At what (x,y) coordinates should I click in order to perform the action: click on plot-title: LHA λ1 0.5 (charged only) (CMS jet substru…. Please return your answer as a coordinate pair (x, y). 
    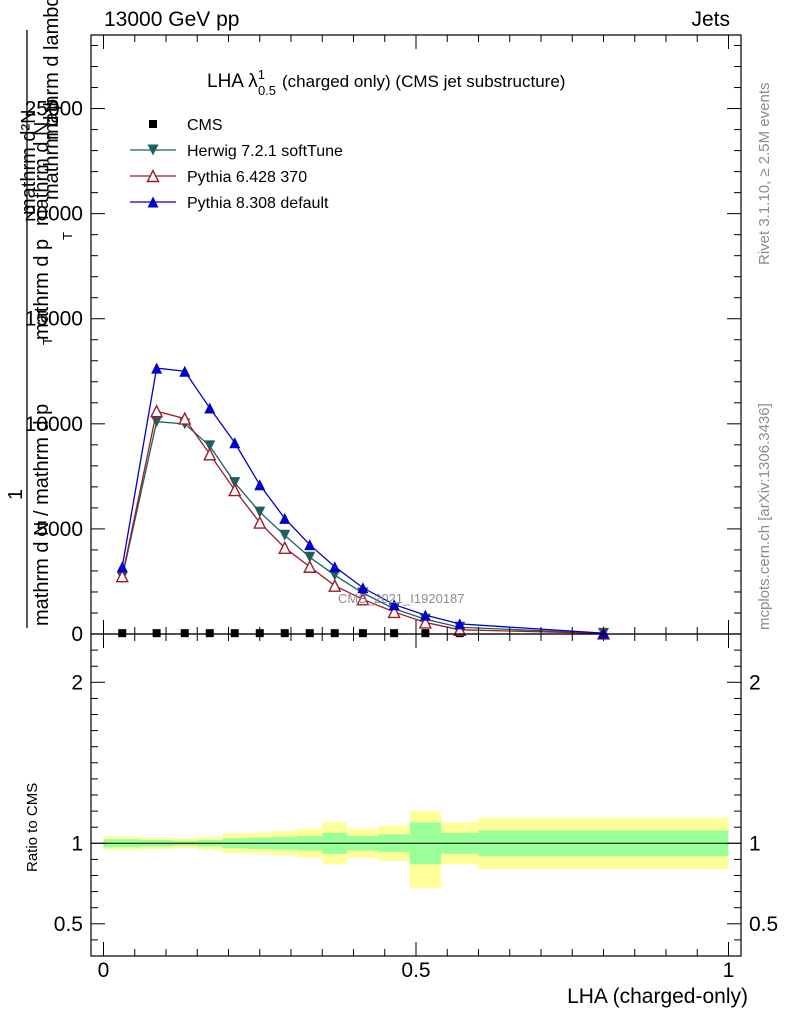
    Looking at the image, I should click on (386, 82).